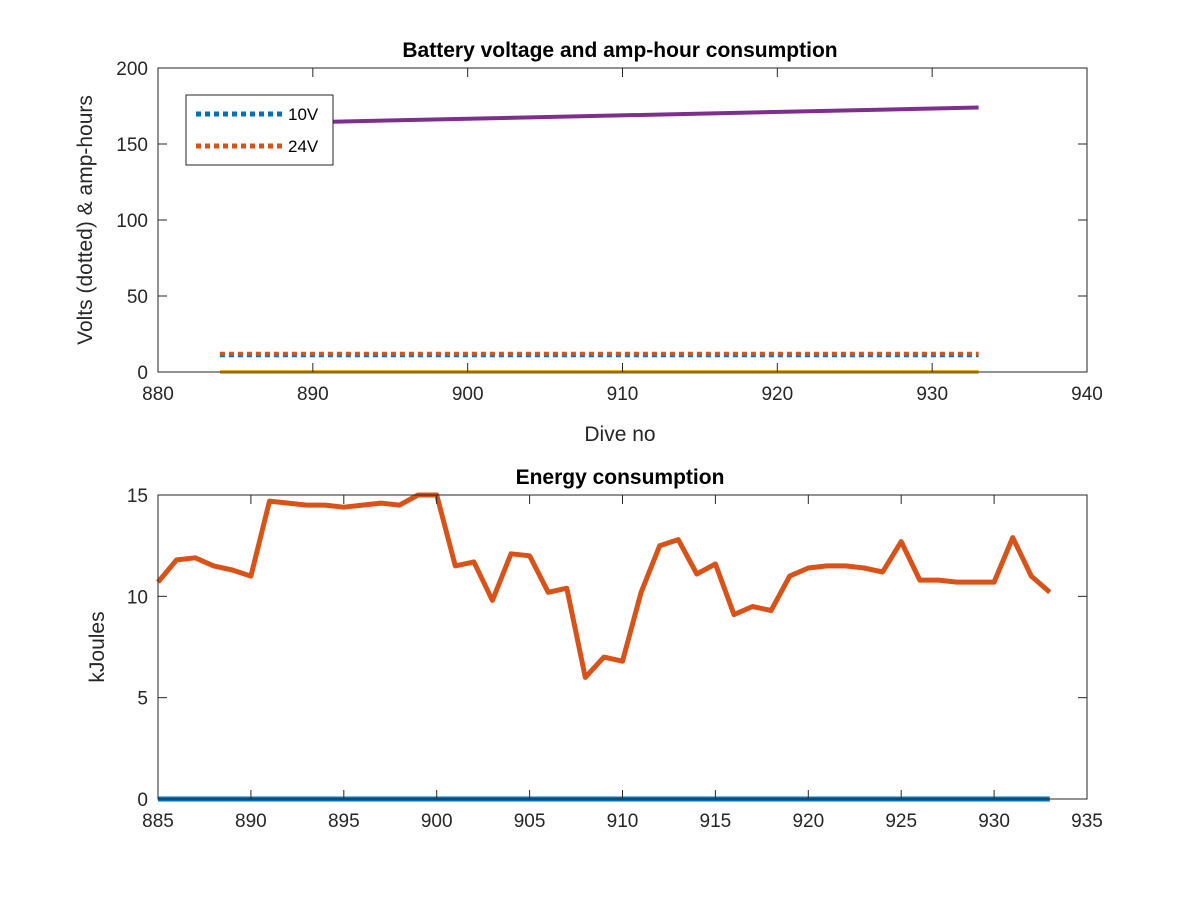  Describe the element at coordinates (620, 477) in the screenshot. I see `chart-title: Energy consumption` at that location.